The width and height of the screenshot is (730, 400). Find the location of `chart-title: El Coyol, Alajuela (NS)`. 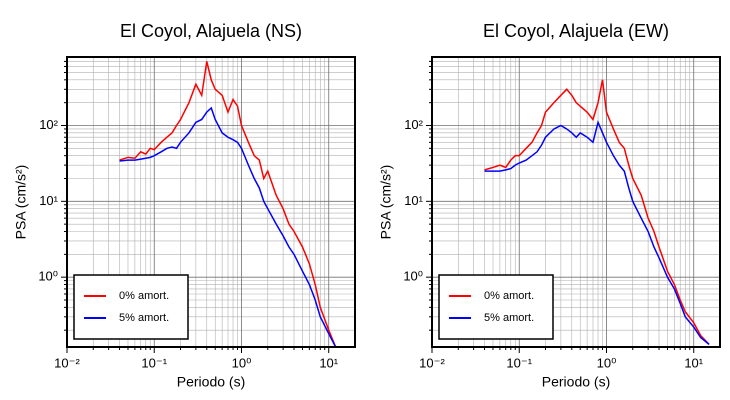

chart-title: El Coyol, Alajuela (NS) is located at coordinates (211, 31).